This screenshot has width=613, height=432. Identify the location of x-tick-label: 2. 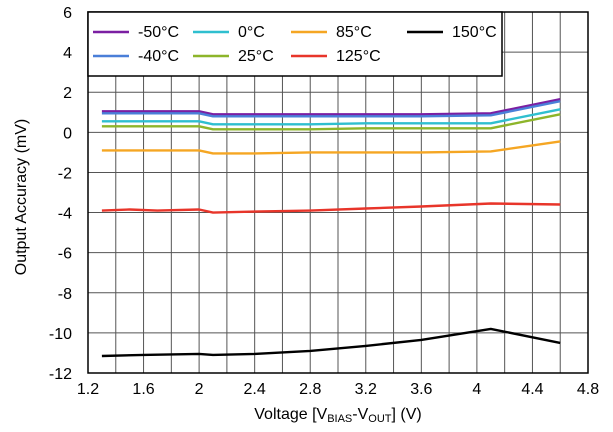
(199, 389).